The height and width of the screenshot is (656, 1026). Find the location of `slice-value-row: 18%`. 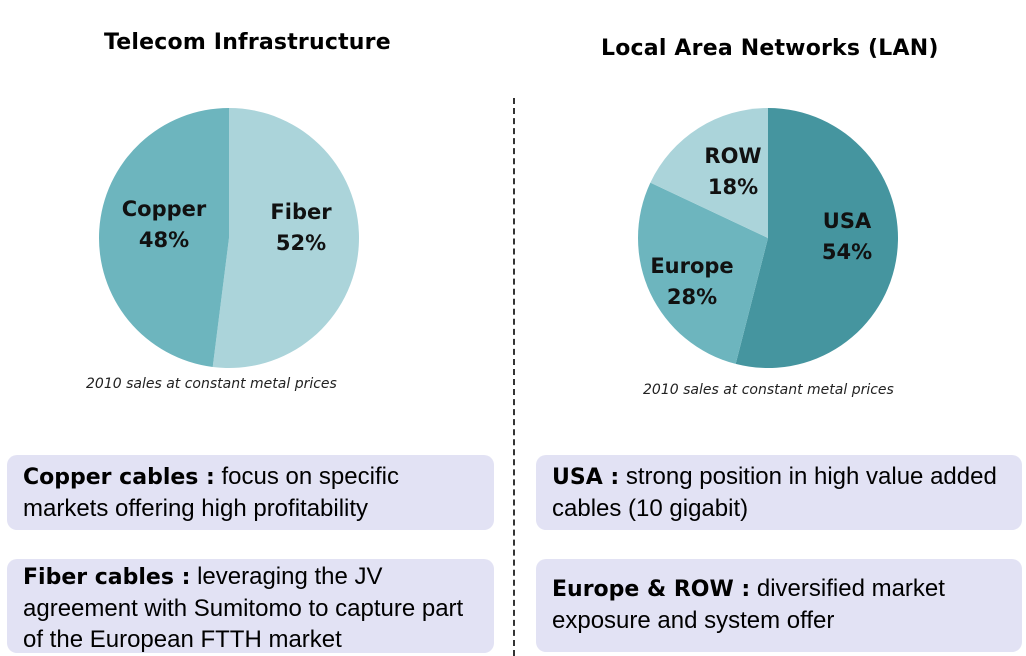

slice-value-row: 18% is located at coordinates (733, 187).